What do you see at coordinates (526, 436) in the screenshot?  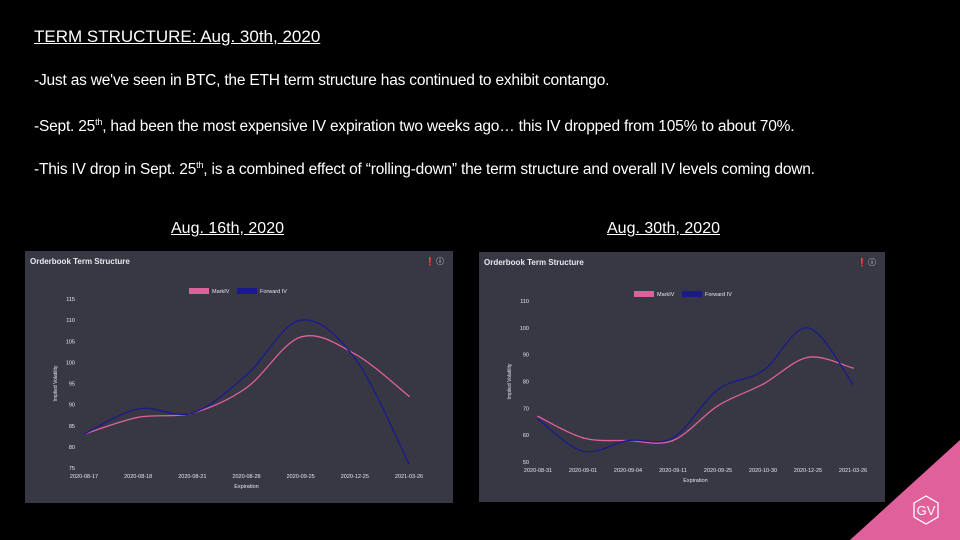 I see `y-tick-label: 60` at bounding box center [526, 436].